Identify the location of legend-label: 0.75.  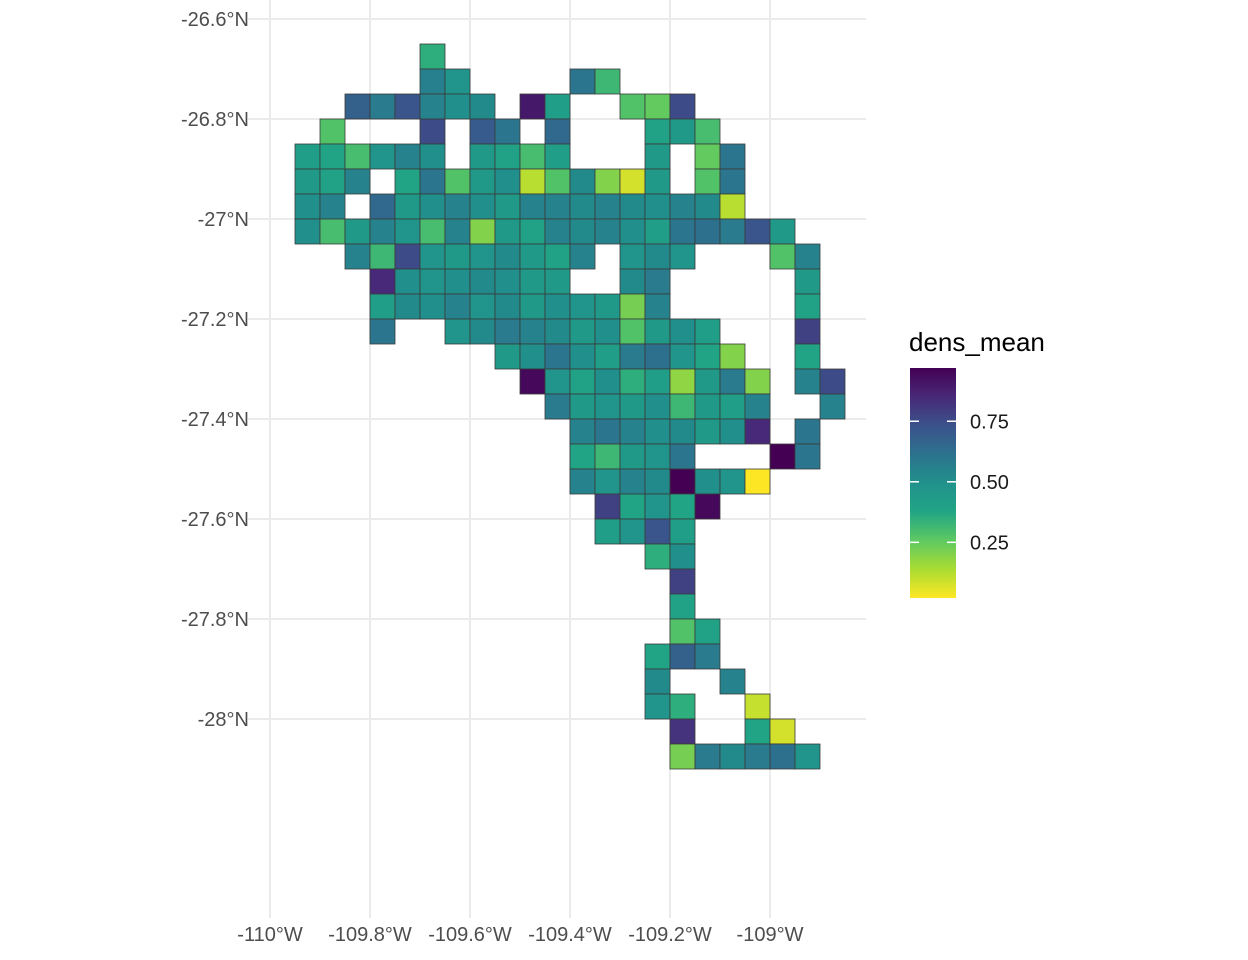
(989, 422).